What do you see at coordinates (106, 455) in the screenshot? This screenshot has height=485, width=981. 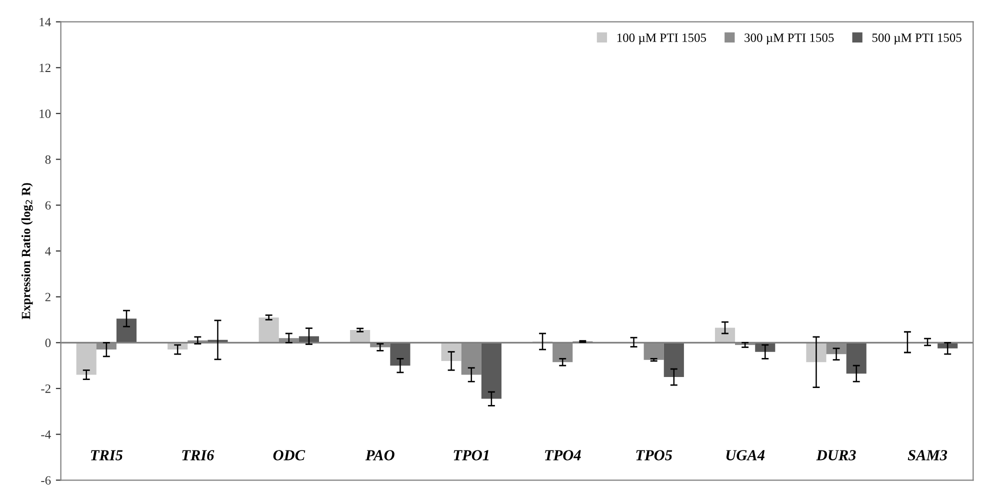 I see `x-tick-label: TRI5` at bounding box center [106, 455].